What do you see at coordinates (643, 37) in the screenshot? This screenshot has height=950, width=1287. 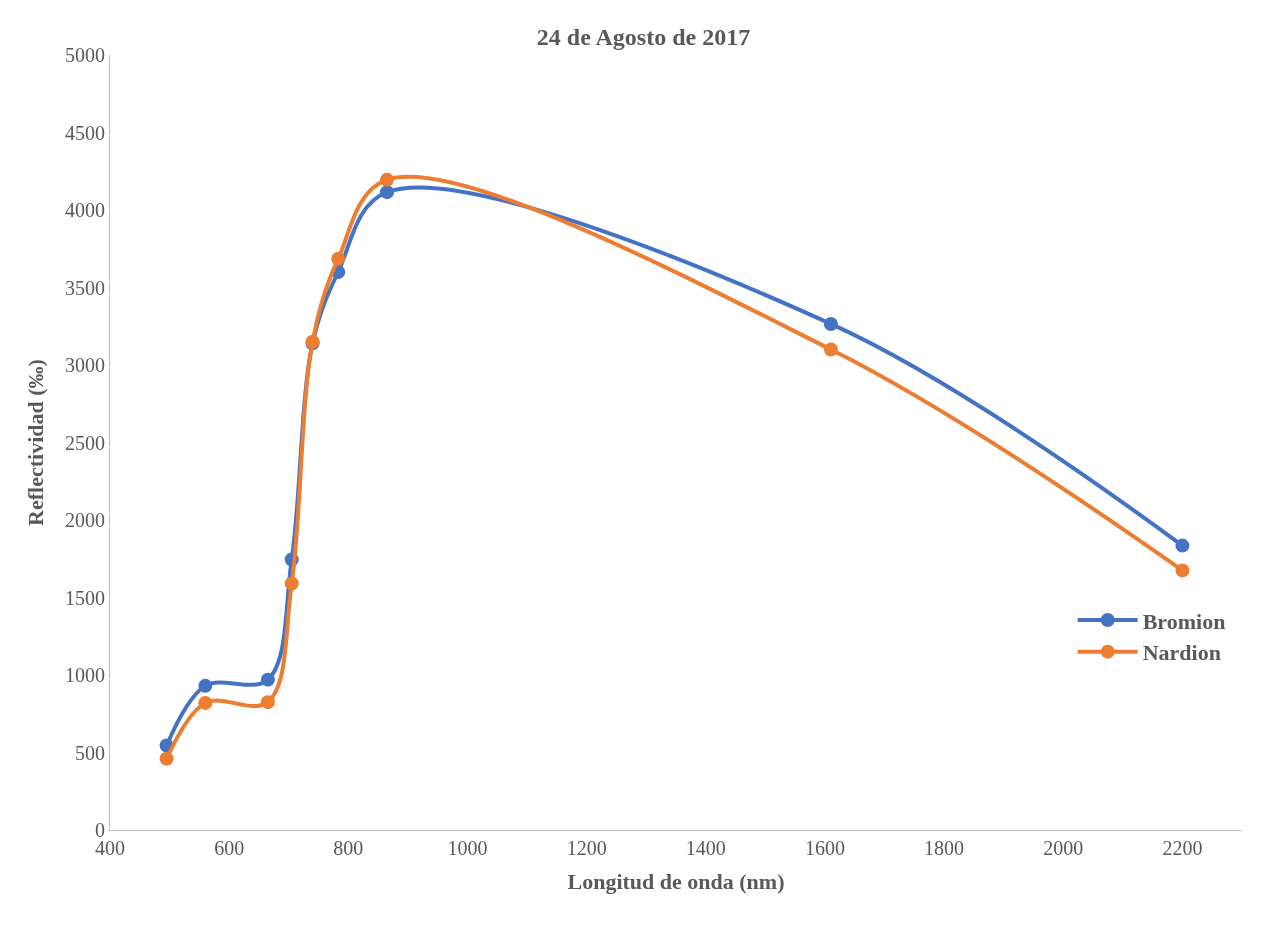 I see `chart-title: 24 de Agosto de 2017` at bounding box center [643, 37].